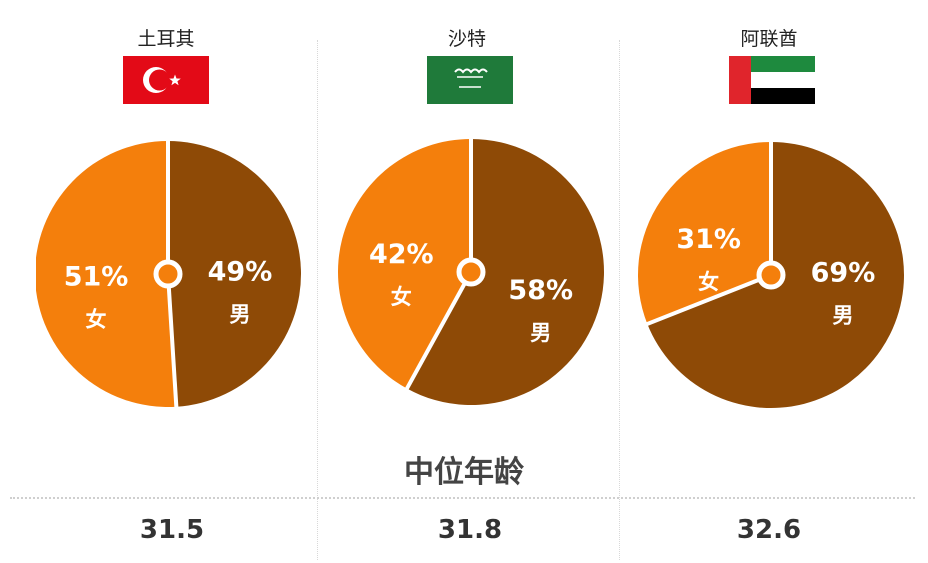 The height and width of the screenshot is (563, 928). Describe the element at coordinates (401, 254) in the screenshot. I see `female-percent-label: 42%` at that location.